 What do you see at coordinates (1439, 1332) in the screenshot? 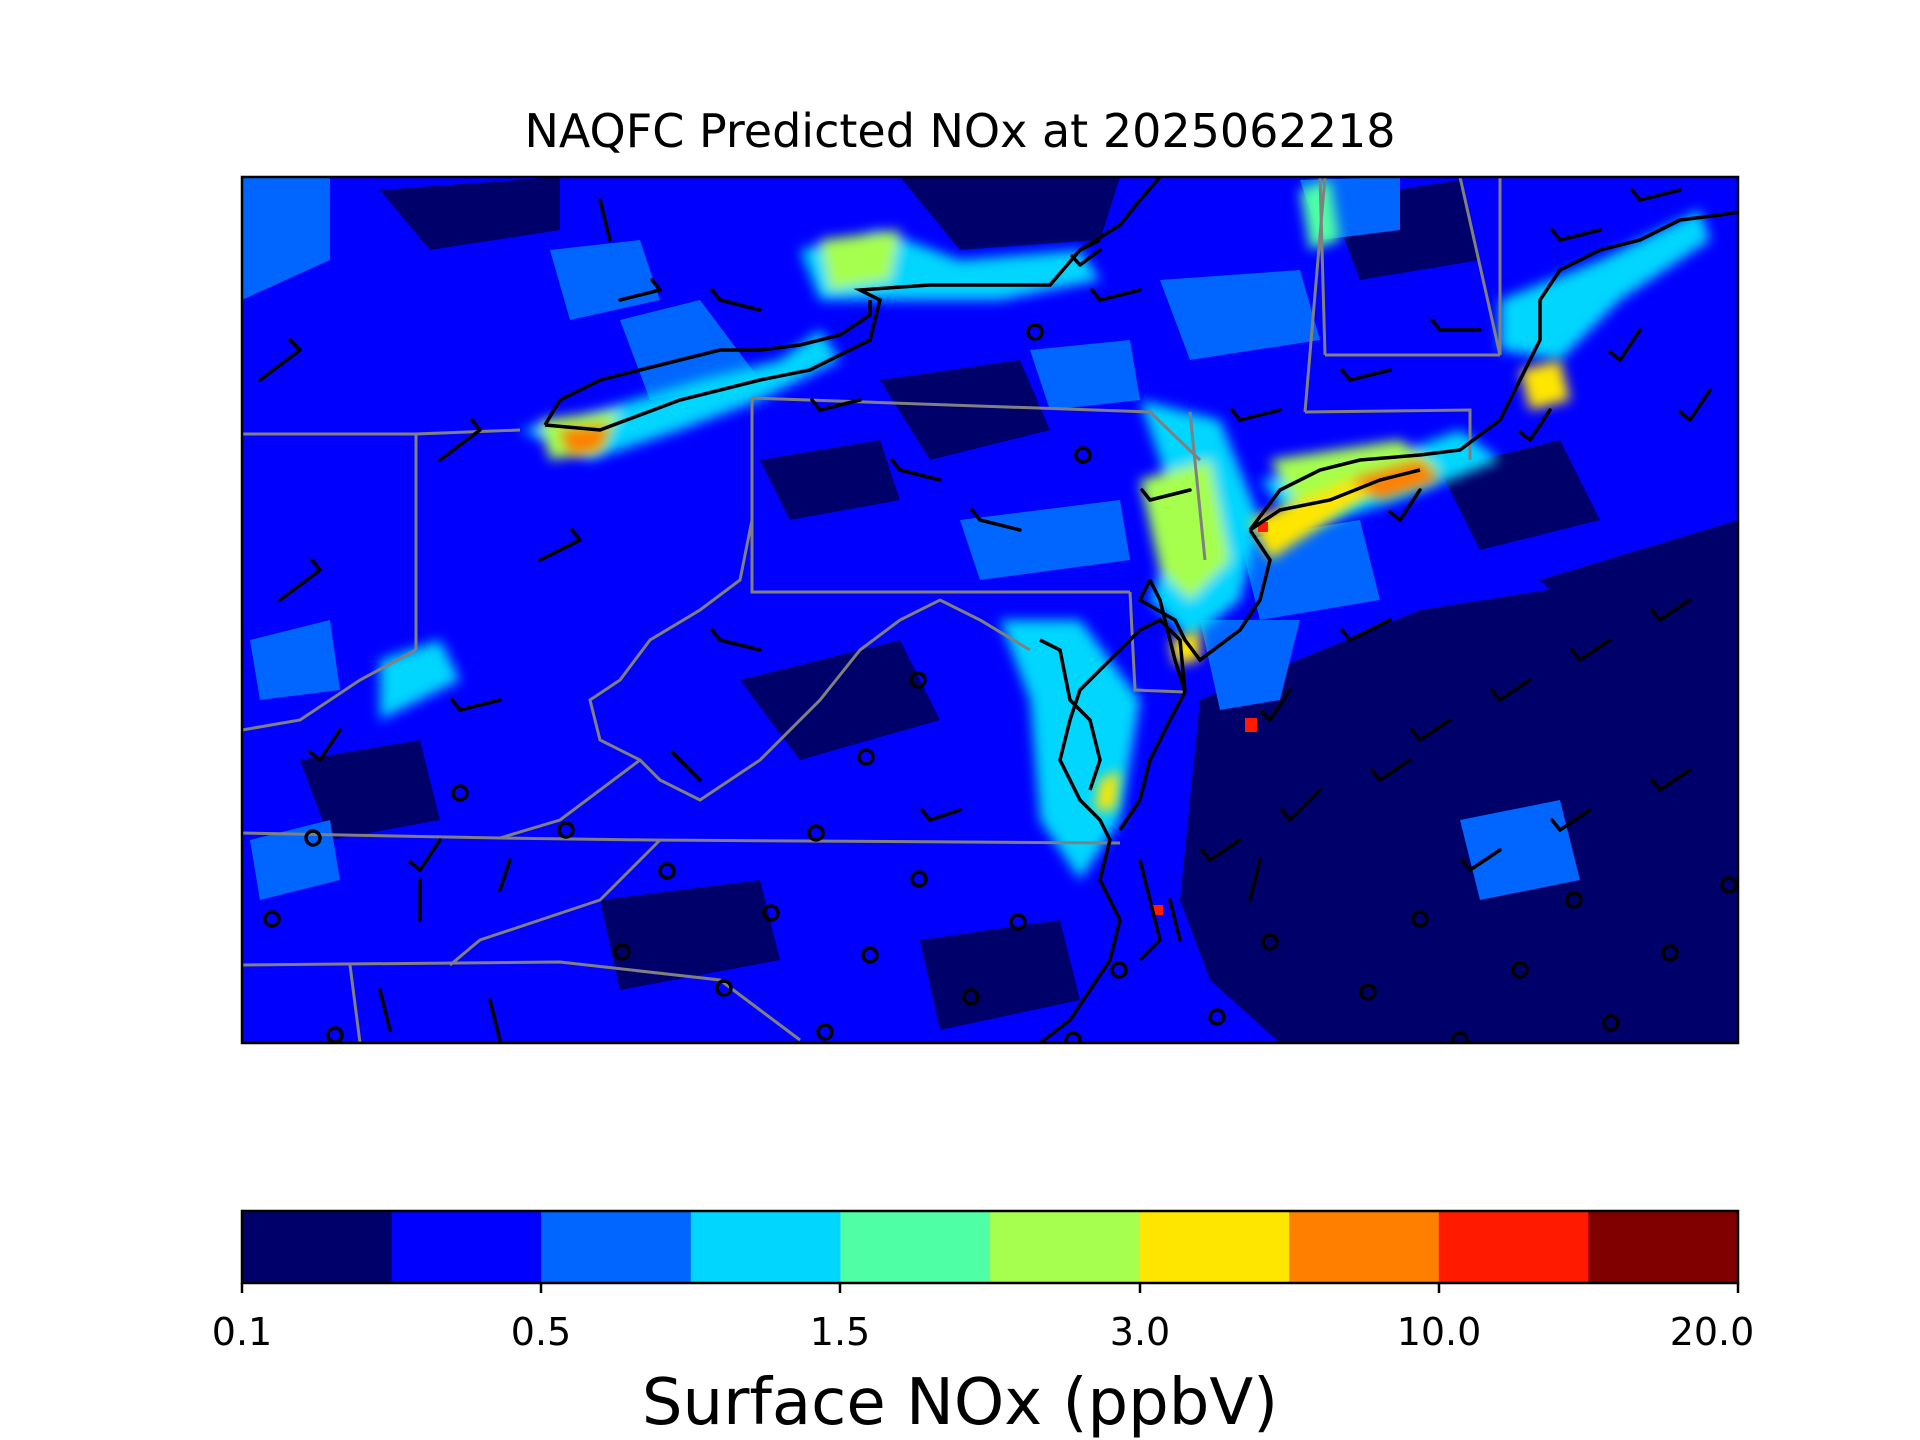
I see `colorbar-tick-label: 10.0` at bounding box center [1439, 1332].